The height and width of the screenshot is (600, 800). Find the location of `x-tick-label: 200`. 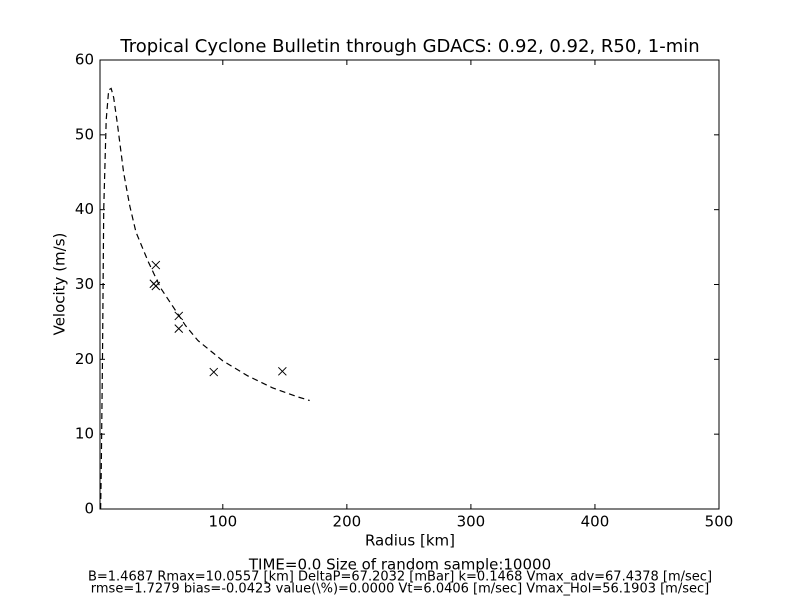

x-tick-label: 200 is located at coordinates (347, 522).